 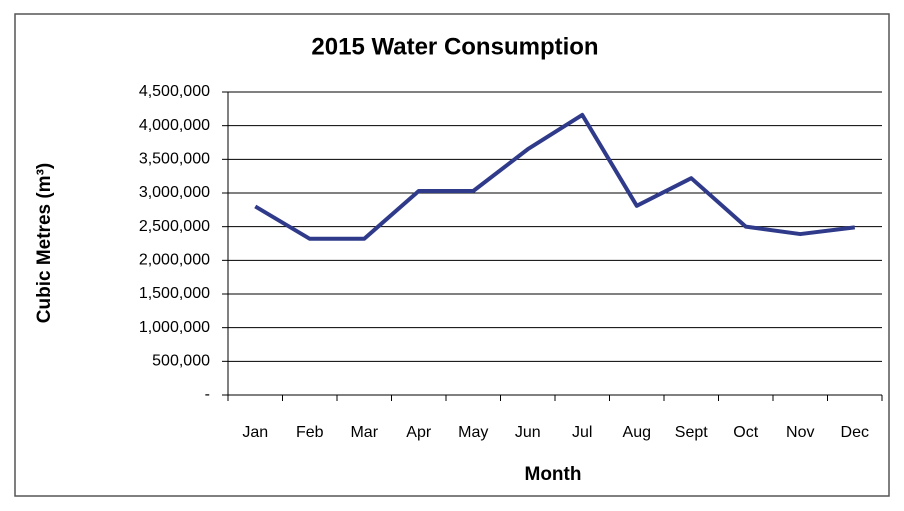 What do you see at coordinates (174, 293) in the screenshot?
I see `y-tick-label: 1,500,000` at bounding box center [174, 293].